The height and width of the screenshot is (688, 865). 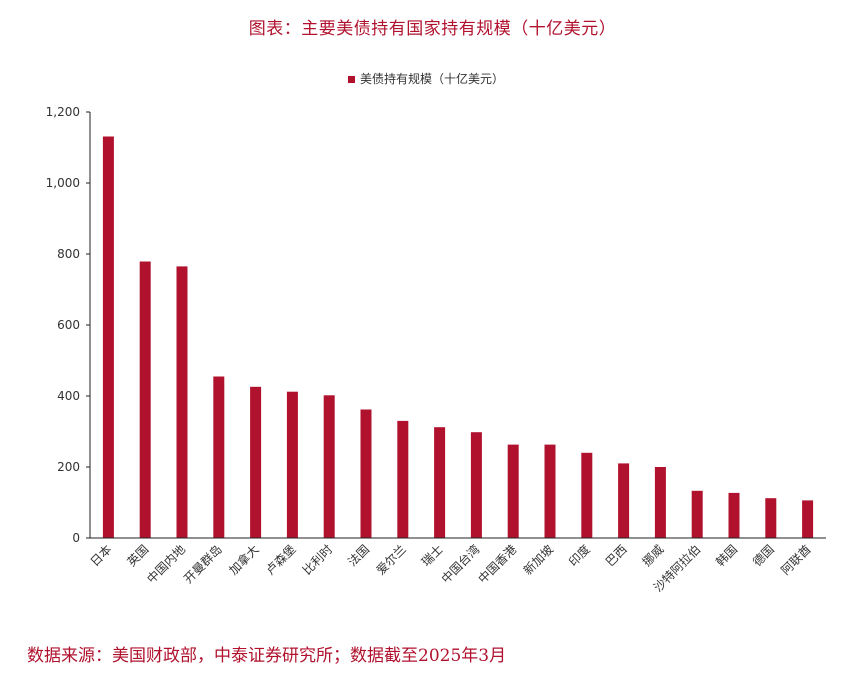 What do you see at coordinates (137, 555) in the screenshot?
I see `x-tick-label: 英国` at bounding box center [137, 555].